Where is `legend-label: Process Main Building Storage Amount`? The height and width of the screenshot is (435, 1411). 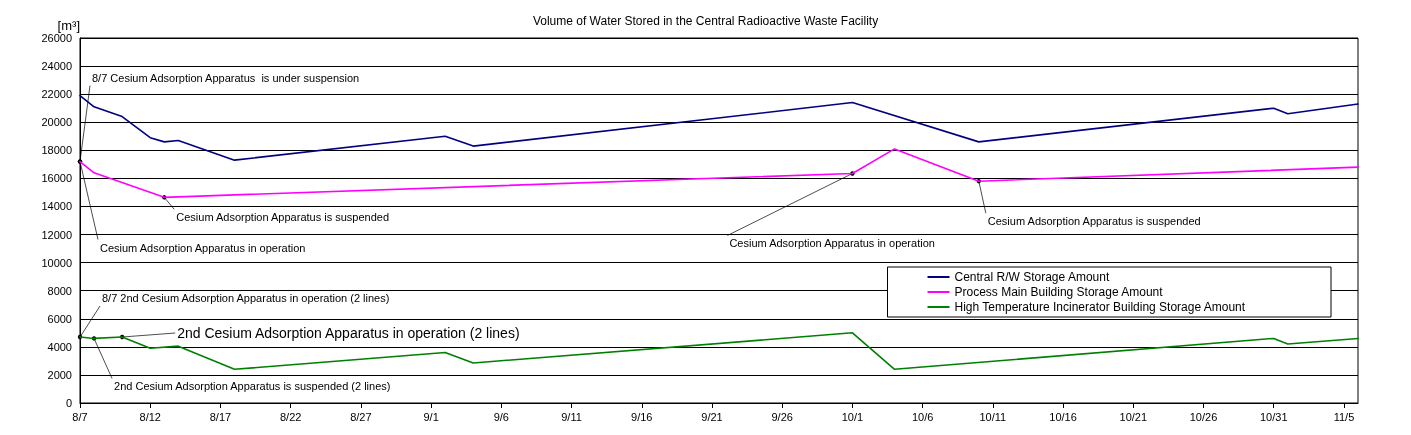 legend-label: Process Main Building Storage Amount is located at coordinates (1059, 292).